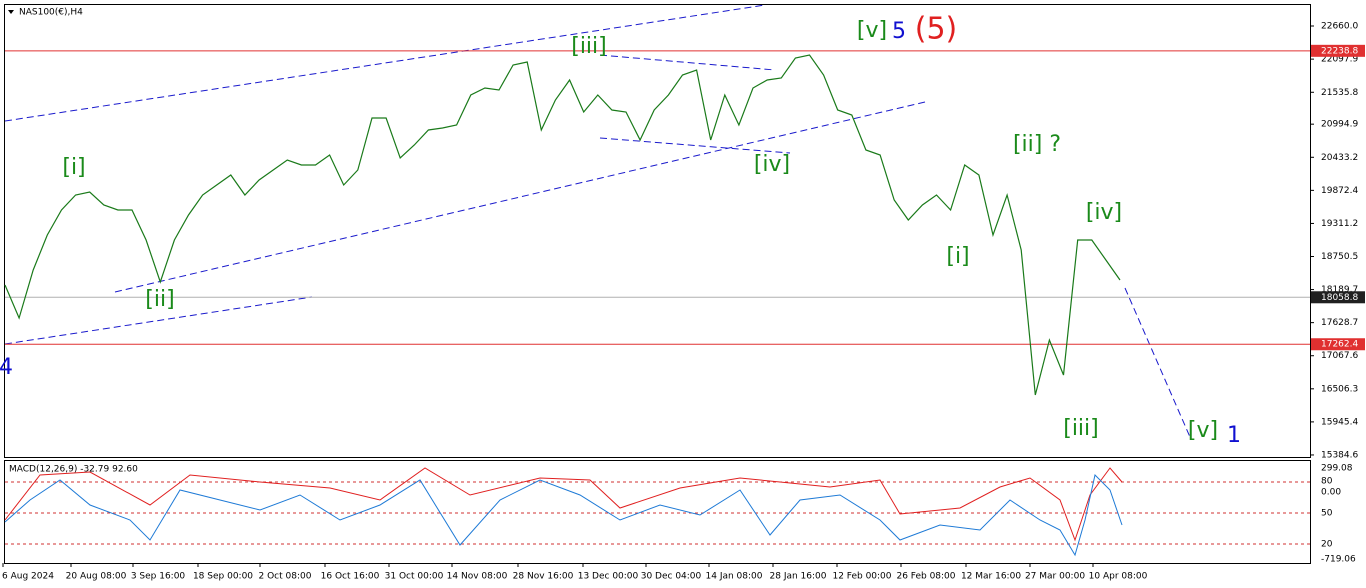  I want to click on wave-label: 5, so click(899, 31).